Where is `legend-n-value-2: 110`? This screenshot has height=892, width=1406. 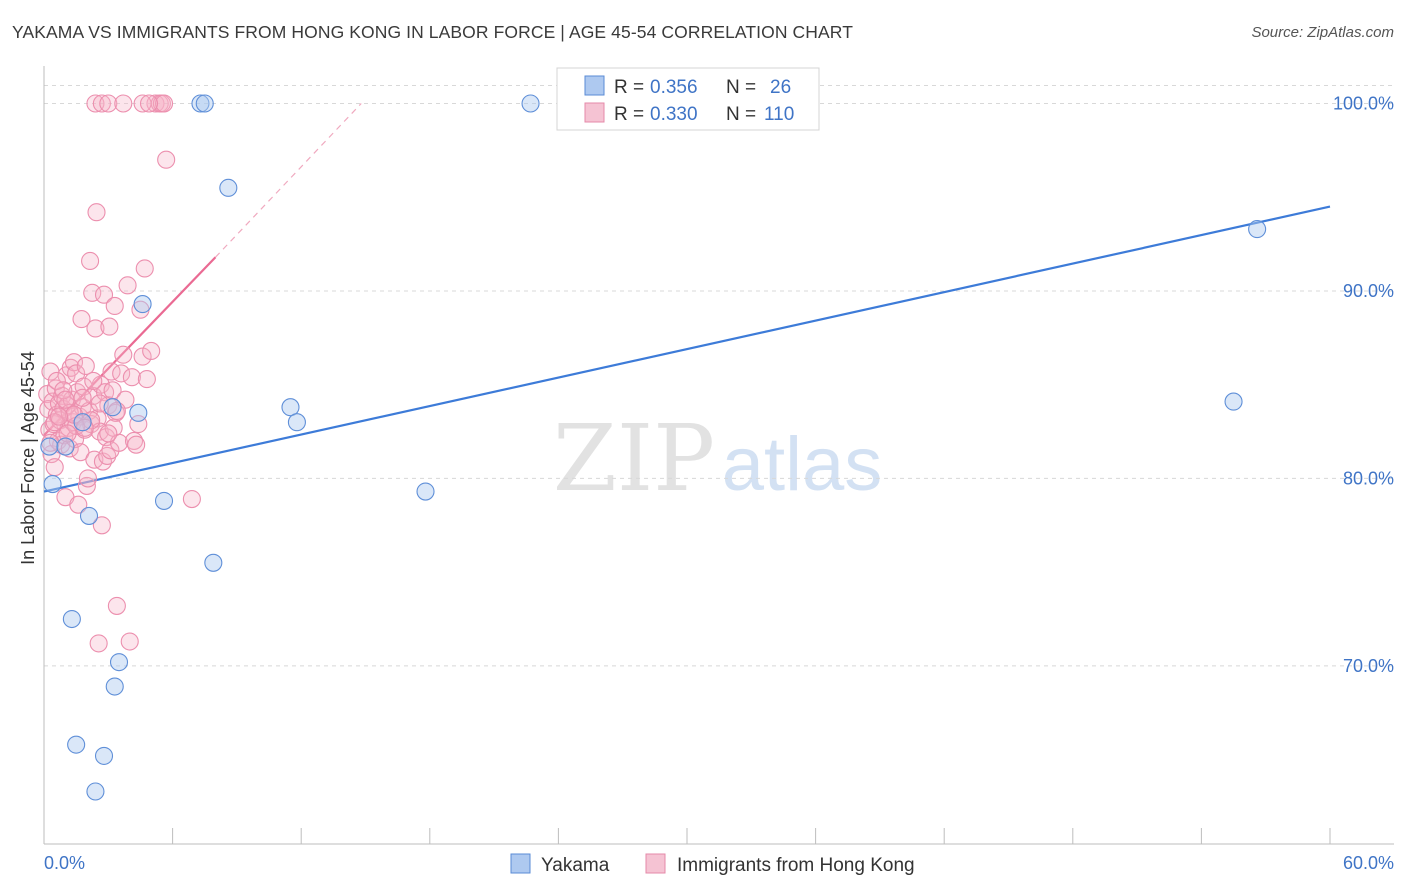 legend-n-value-2: 110 is located at coordinates (779, 114).